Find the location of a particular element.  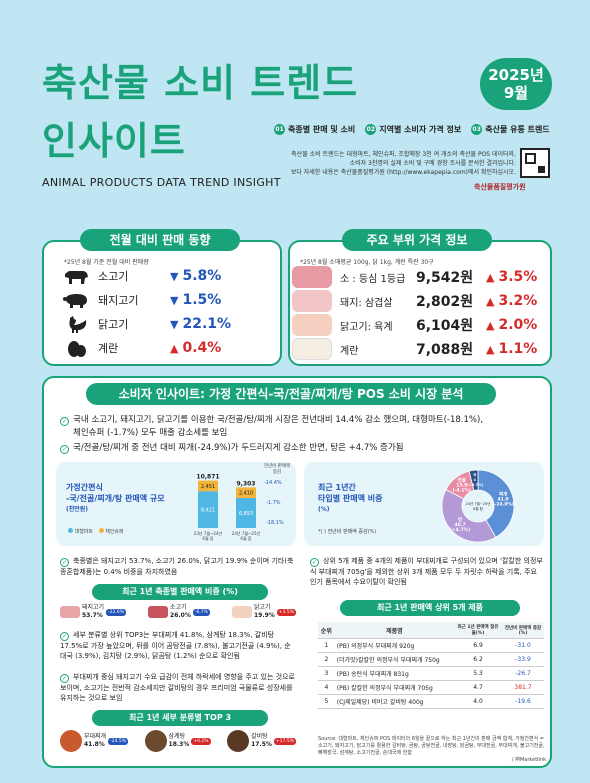

total-change: -14.4% is located at coordinates (273, 483).